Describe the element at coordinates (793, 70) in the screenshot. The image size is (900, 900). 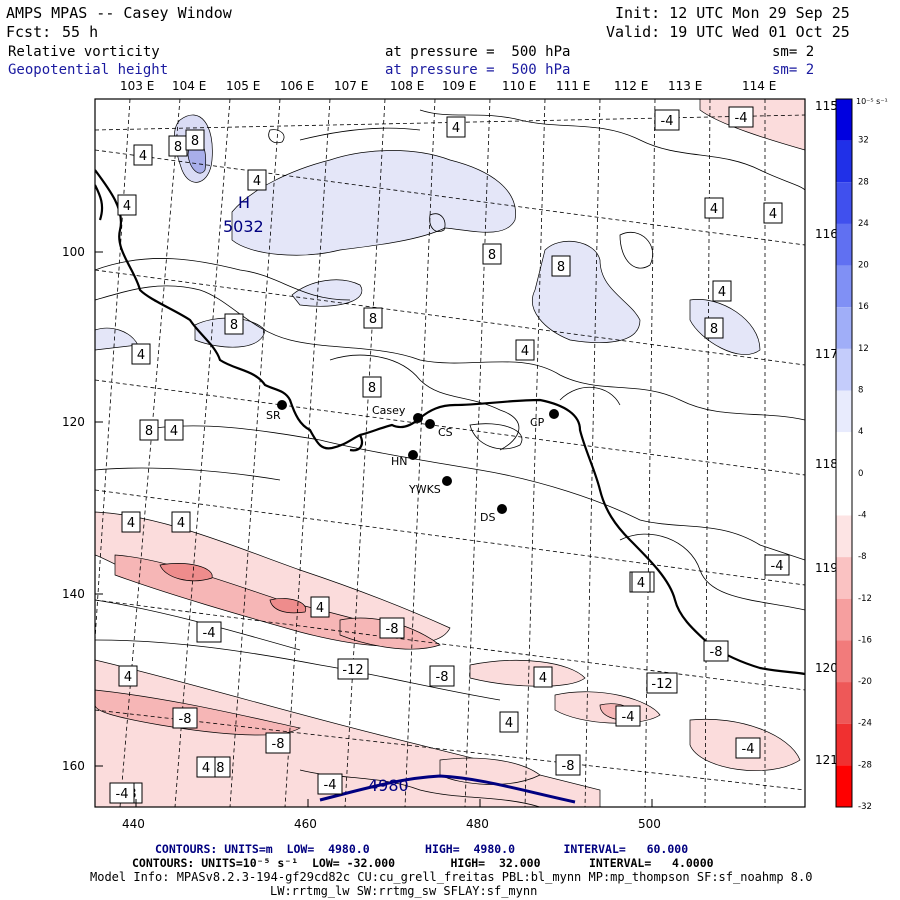
I see `field2-smoothing: sm= 2` at that location.